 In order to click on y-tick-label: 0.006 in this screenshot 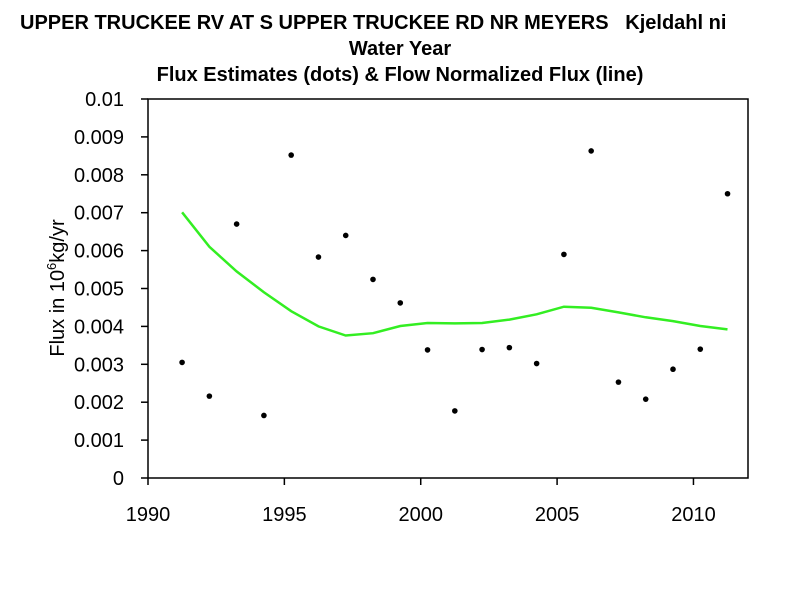, I will do `click(99, 252)`.